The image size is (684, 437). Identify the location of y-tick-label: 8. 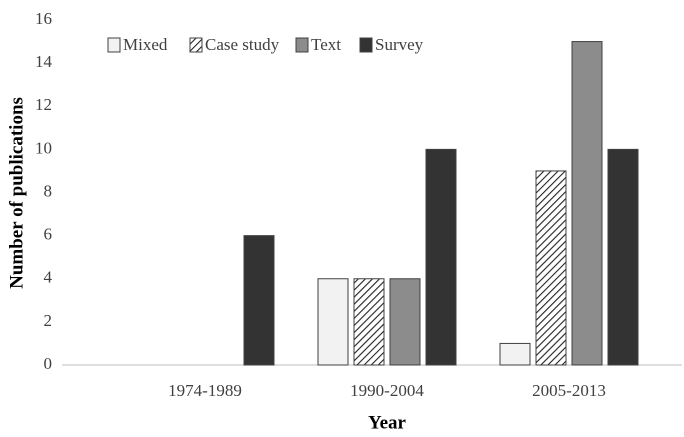
(48, 190).